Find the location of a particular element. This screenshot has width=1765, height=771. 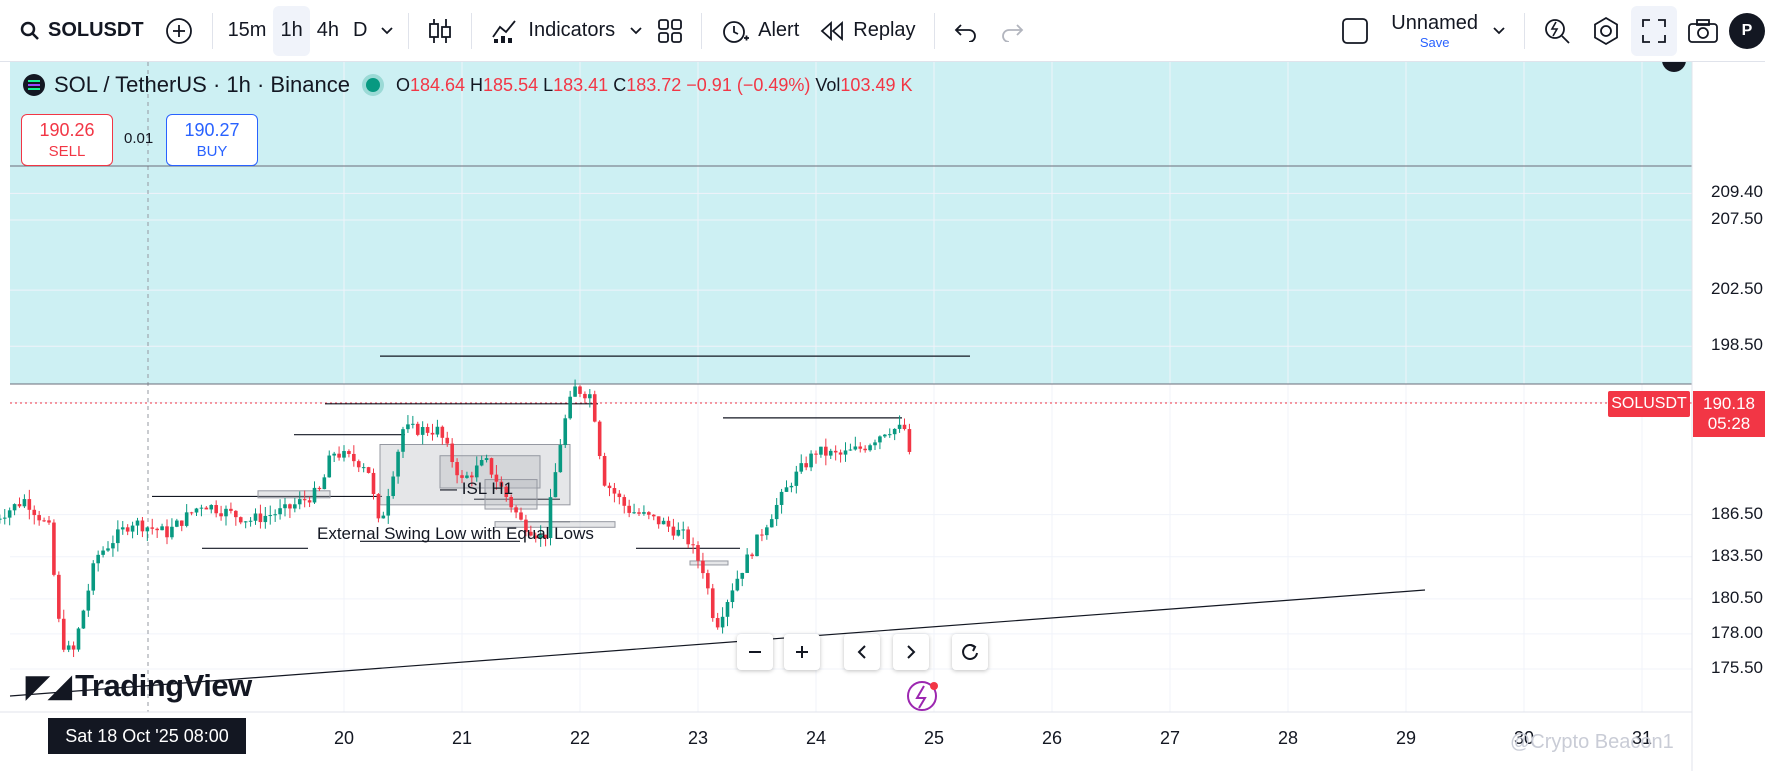

indicators-icon is located at coordinates (504, 31).